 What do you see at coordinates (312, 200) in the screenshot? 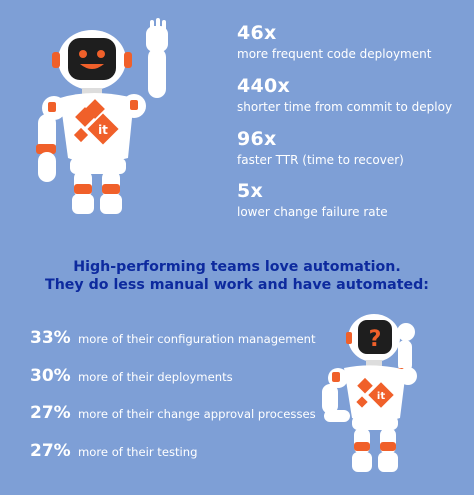
I see `stat-item: 5x lower change failure rate` at bounding box center [312, 200].